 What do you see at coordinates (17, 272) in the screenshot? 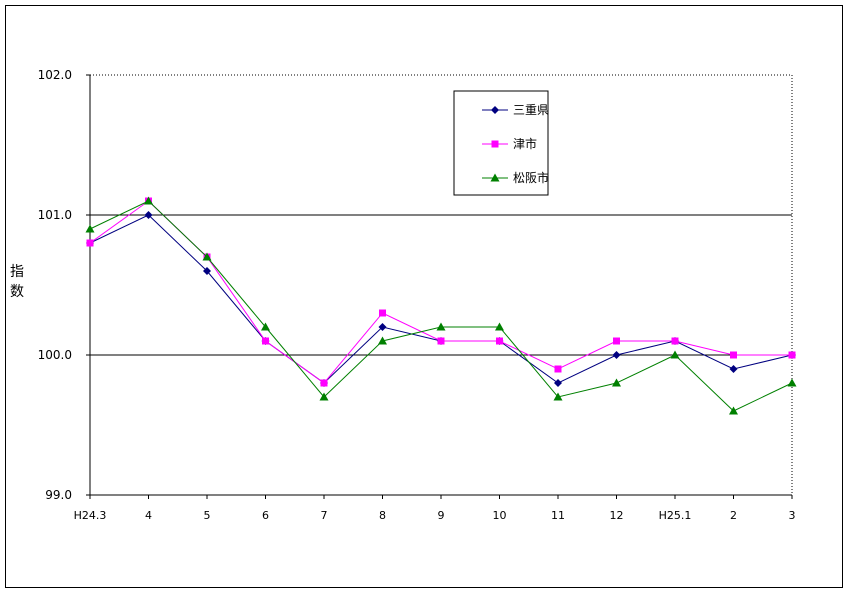
I see `y-axis-label-part-1: 指` at bounding box center [17, 272].